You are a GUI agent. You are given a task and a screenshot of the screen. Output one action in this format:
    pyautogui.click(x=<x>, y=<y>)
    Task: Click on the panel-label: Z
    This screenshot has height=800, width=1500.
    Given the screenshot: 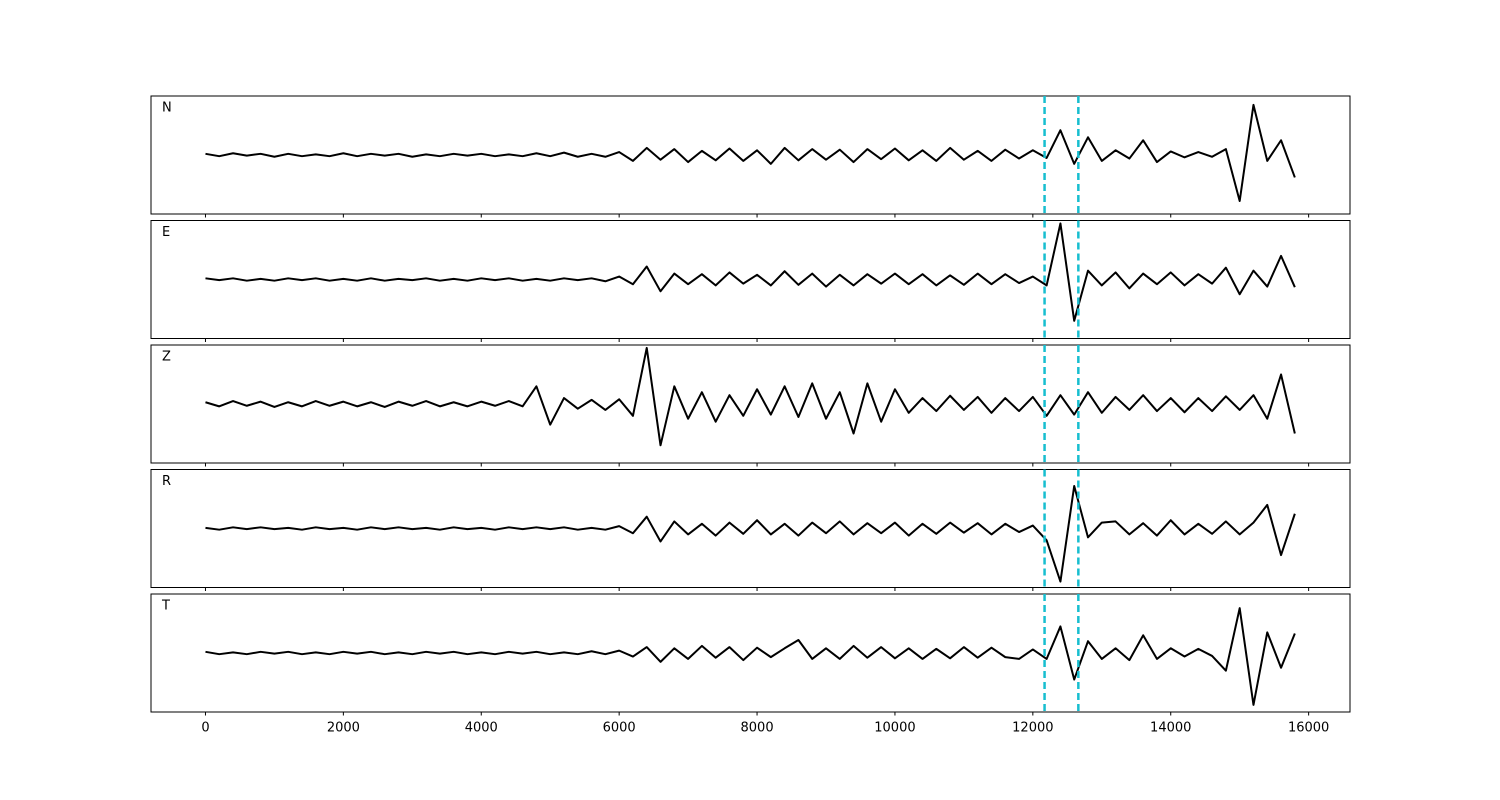 What is the action you would take?
    pyautogui.click(x=166, y=357)
    